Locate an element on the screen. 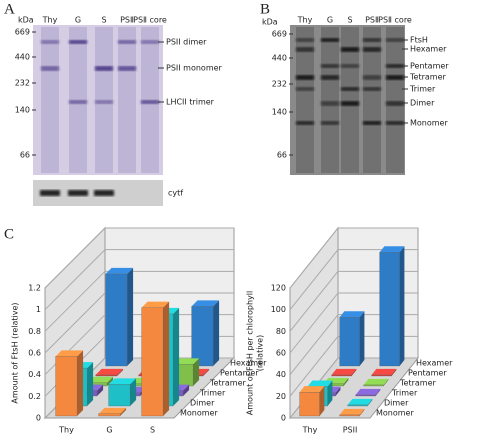  y-tick-label: 0.6 is located at coordinates (34, 353).